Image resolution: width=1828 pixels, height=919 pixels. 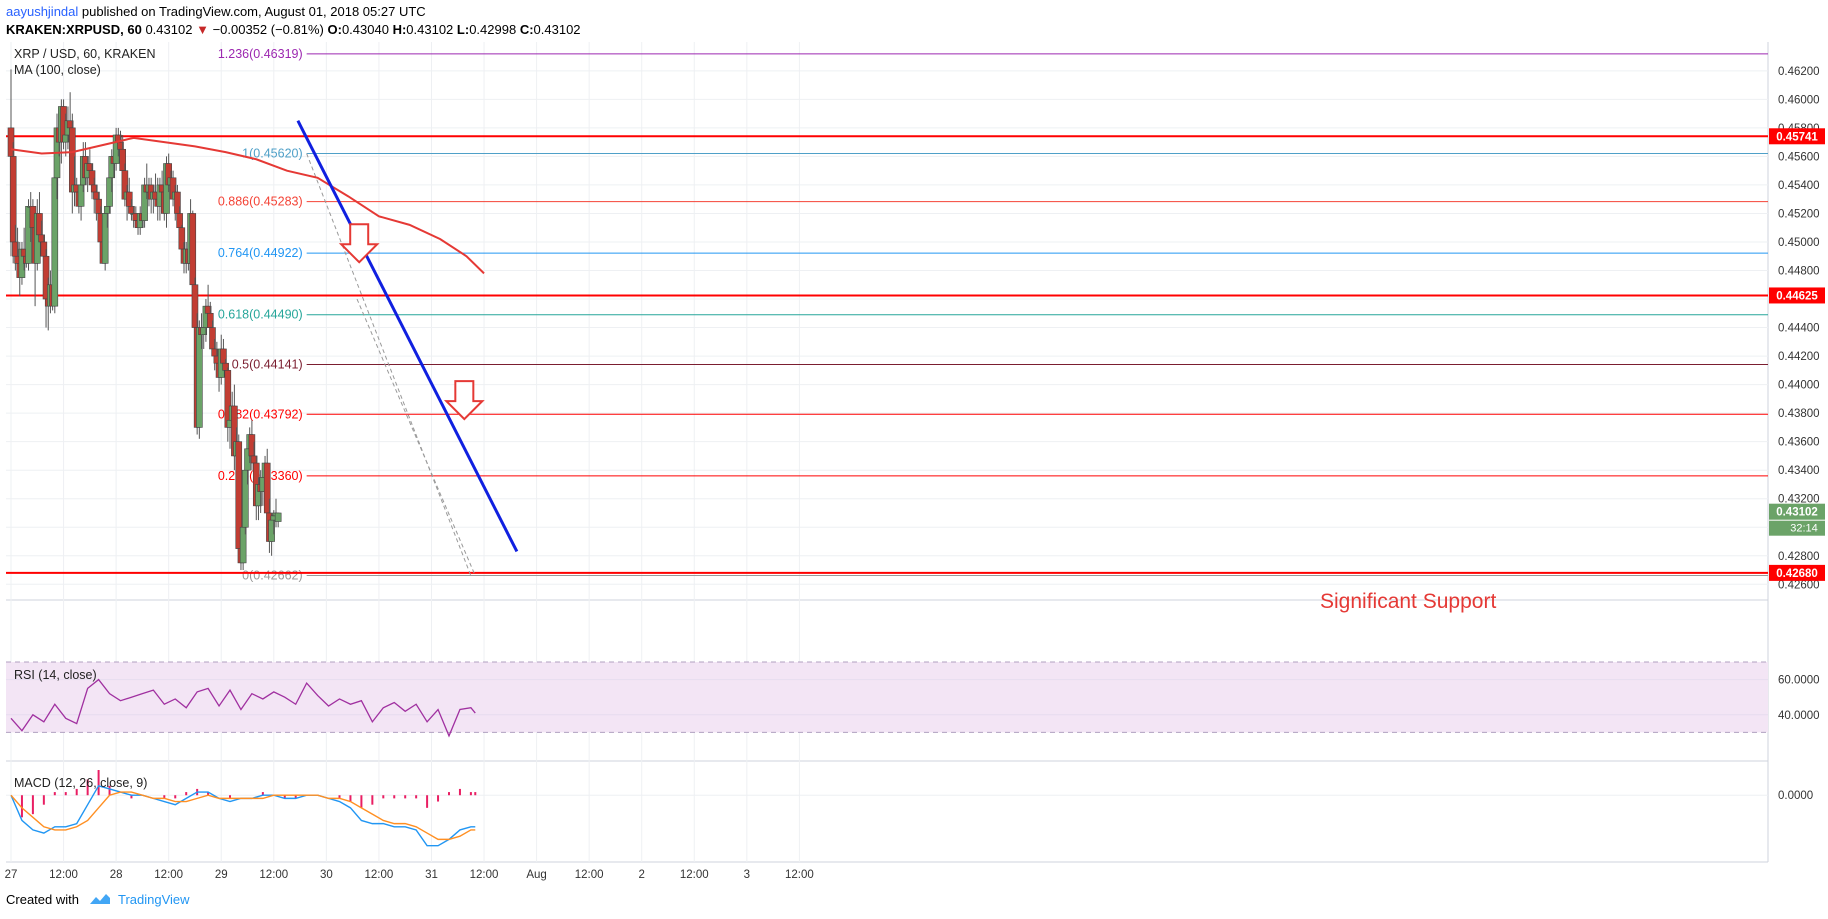 I want to click on price-axis-label: 0.44800, so click(x=1799, y=272).